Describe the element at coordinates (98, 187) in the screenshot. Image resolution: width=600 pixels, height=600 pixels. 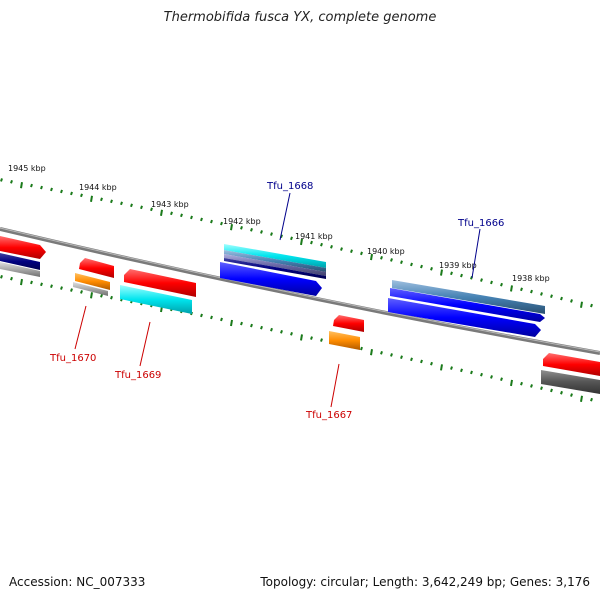
I see `kbp-label: 1944 kbp` at that location.